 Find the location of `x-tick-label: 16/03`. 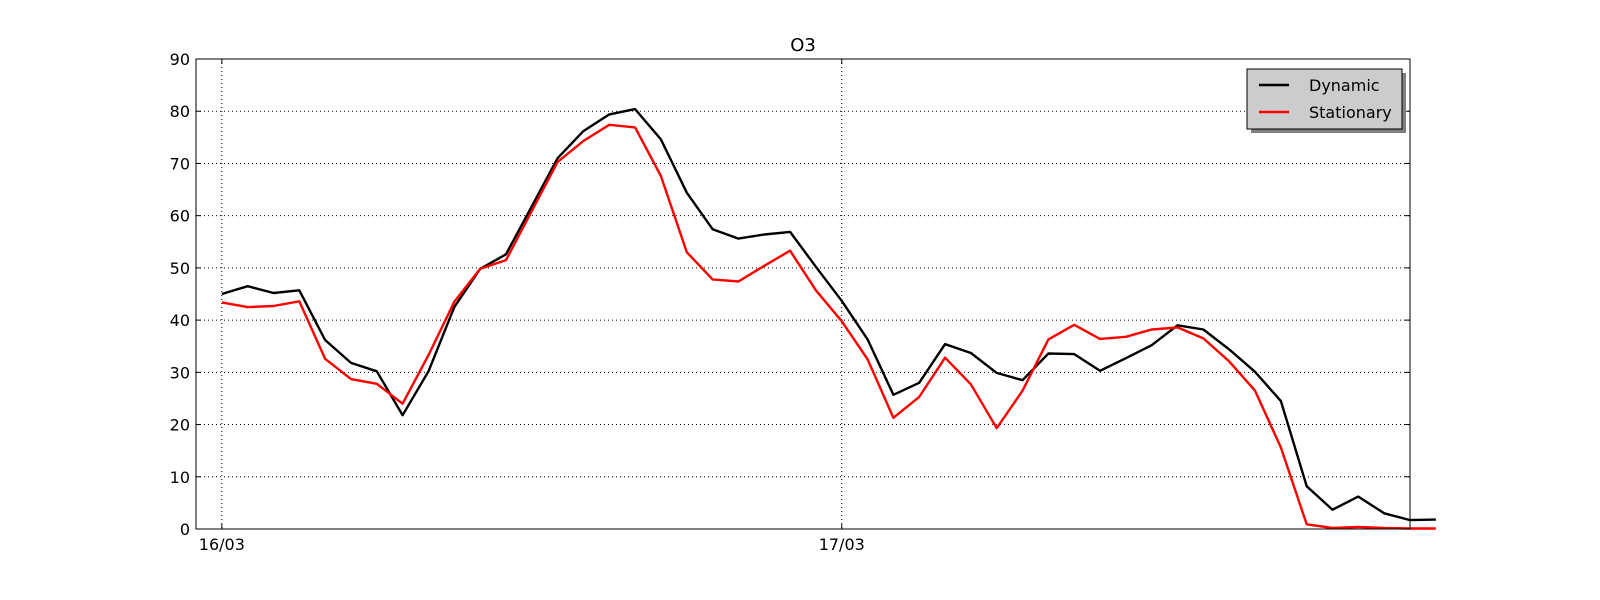

x-tick-label: 16/03 is located at coordinates (222, 544).